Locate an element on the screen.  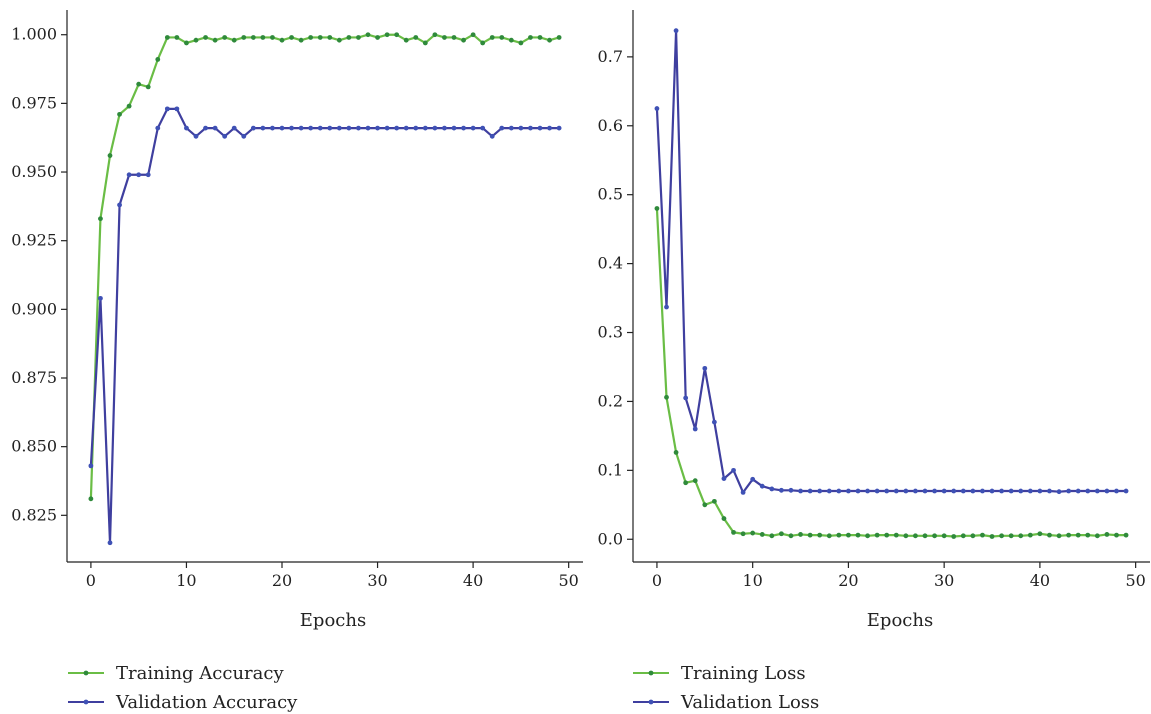
accuracy-x-tick-label: 20 is located at coordinates (282, 580).